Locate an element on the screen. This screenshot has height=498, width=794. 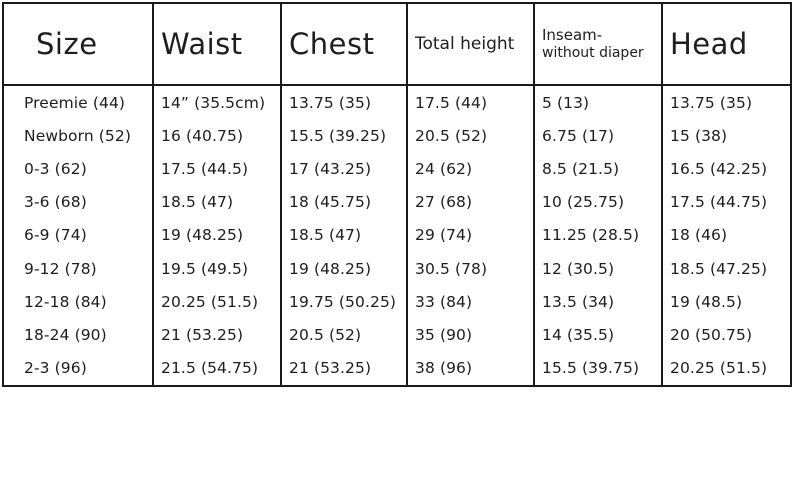
cell-size: 18-24 (90) is located at coordinates (78, 335).